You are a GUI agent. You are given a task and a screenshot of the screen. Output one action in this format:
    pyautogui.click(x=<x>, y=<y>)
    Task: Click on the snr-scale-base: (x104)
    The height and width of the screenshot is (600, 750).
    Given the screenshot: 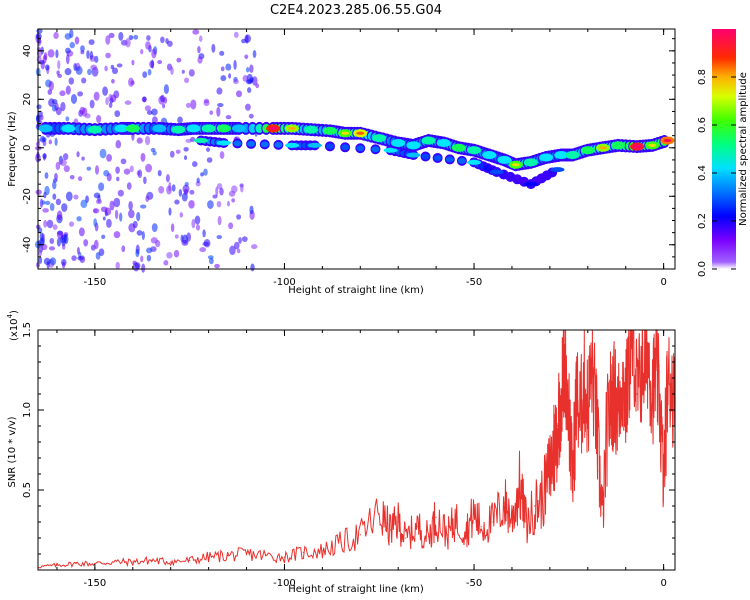 What is the action you would take?
    pyautogui.click(x=13, y=325)
    